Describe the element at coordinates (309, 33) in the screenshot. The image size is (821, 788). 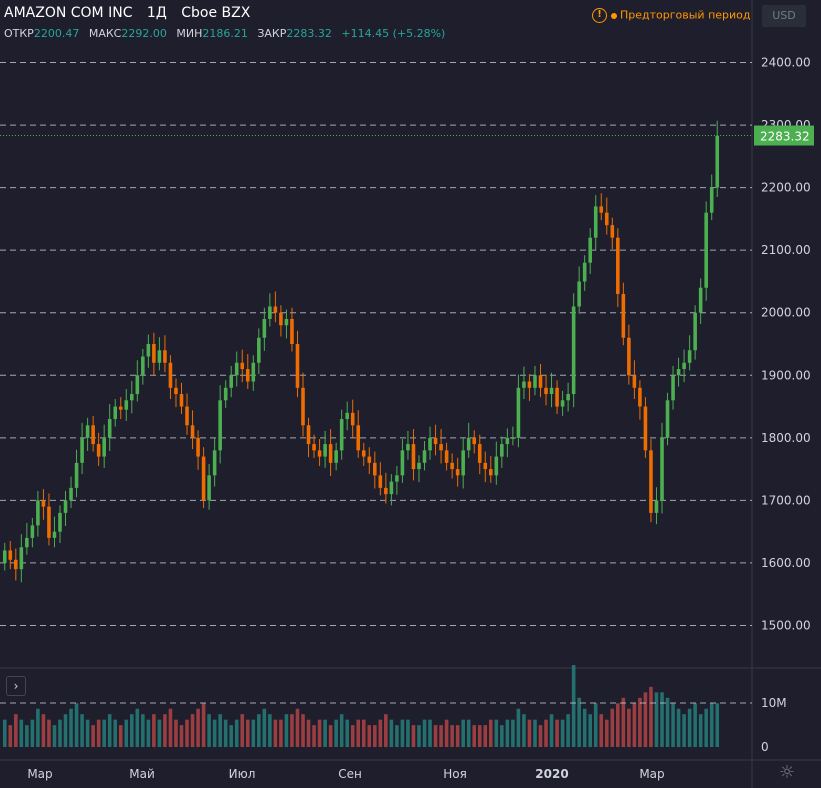
I see `close-value: 2283.32` at that location.